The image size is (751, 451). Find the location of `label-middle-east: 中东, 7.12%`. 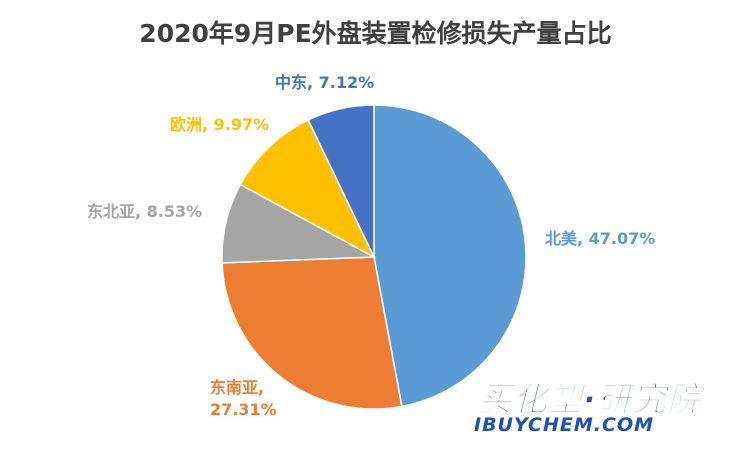

label-middle-east: 中东, 7.12% is located at coordinates (325, 82).